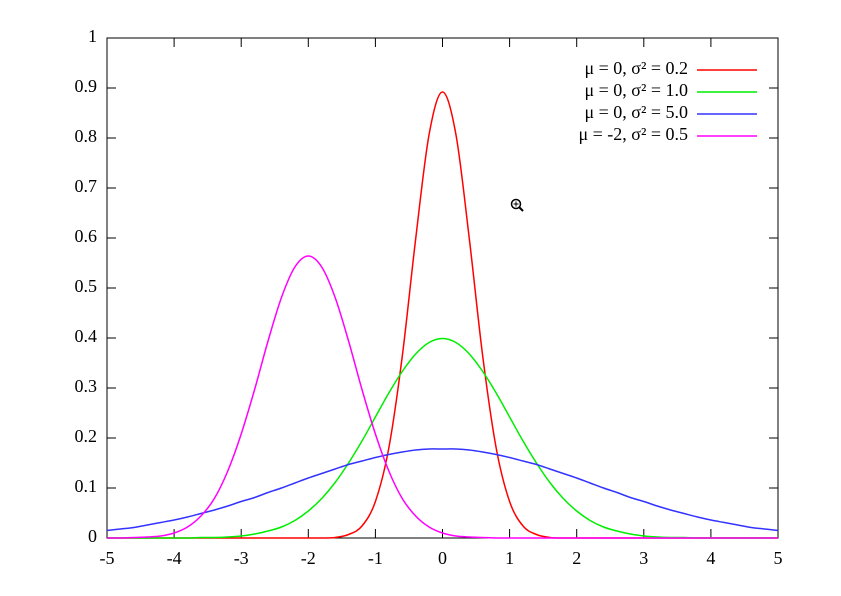 The width and height of the screenshot is (841, 596). Describe the element at coordinates (86, 286) in the screenshot. I see `y-tick-label: 0.5` at that location.